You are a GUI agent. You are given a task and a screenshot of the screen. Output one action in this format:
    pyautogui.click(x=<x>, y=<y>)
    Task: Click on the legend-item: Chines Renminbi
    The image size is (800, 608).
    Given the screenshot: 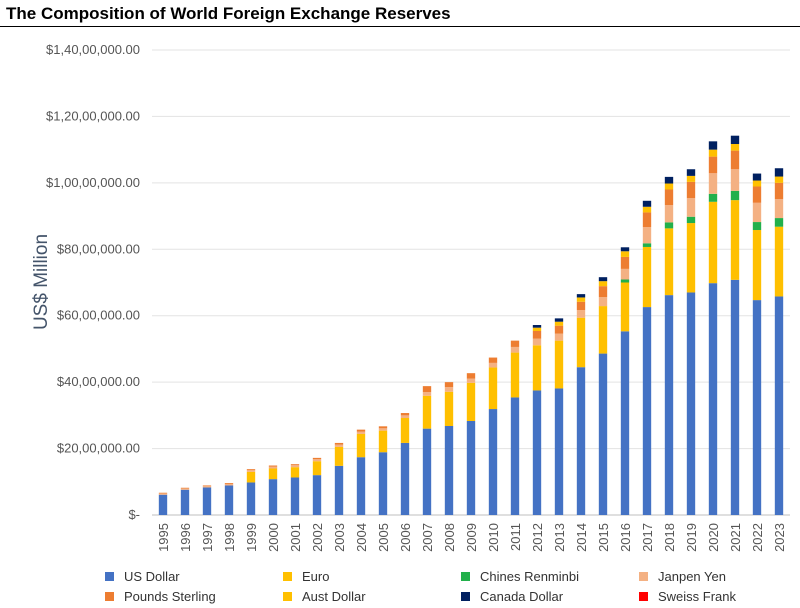 What is the action you would take?
    pyautogui.click(x=520, y=576)
    